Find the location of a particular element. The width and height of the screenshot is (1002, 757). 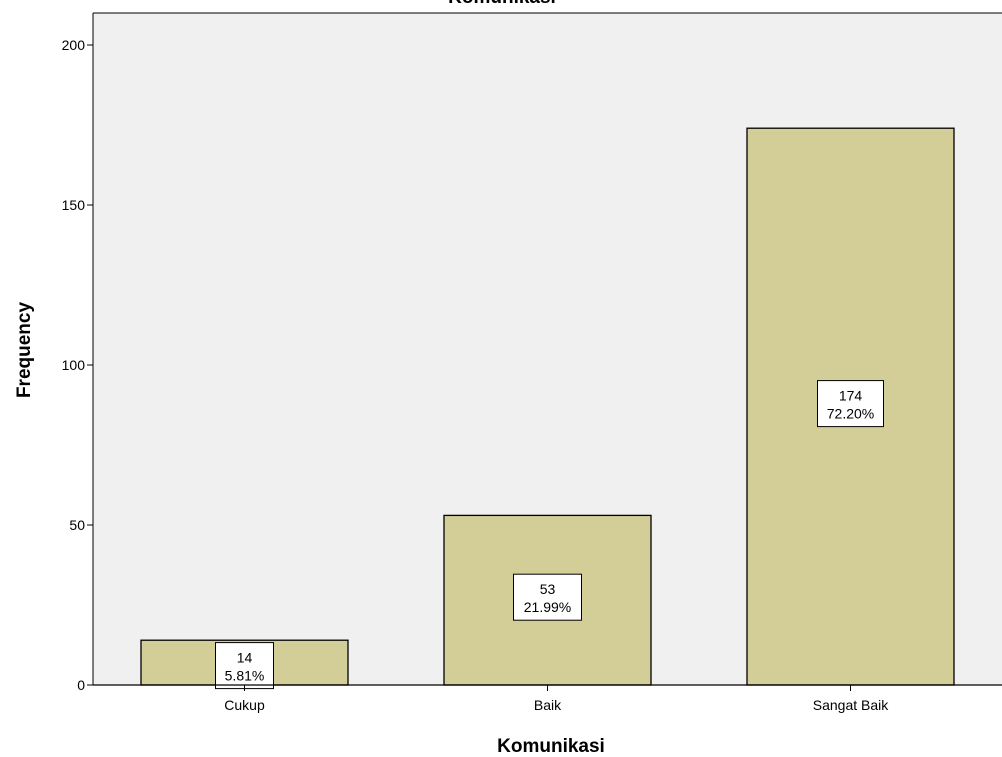

x-axis: Cukup Baik Sangat Baik is located at coordinates (547, 698).